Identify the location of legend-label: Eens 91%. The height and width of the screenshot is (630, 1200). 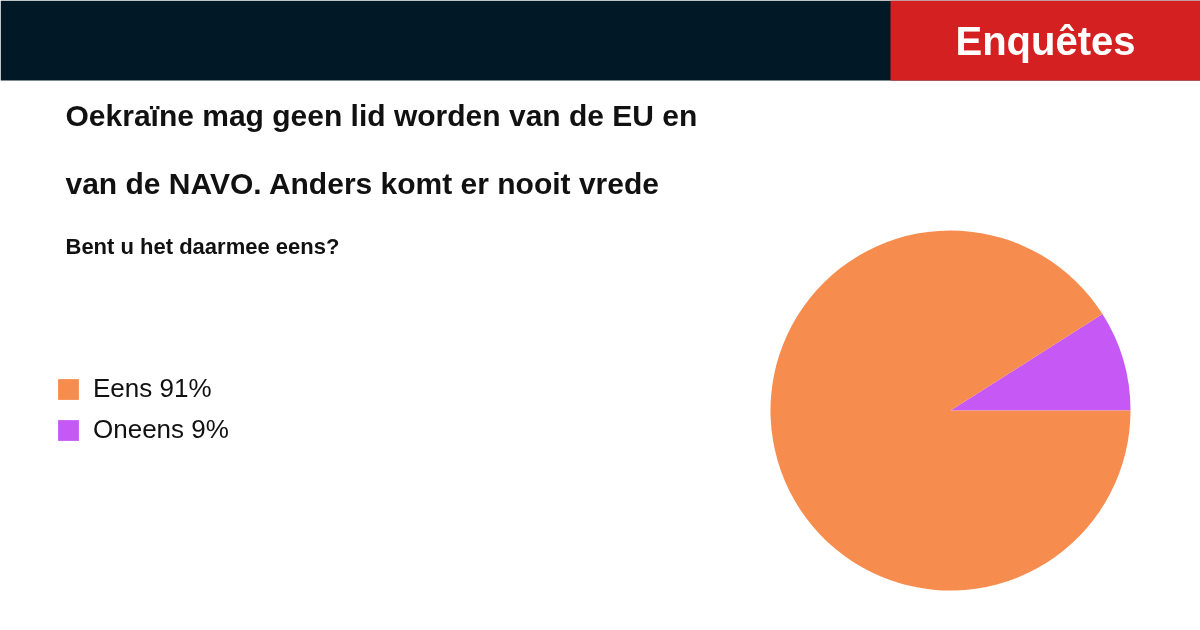
(152, 388).